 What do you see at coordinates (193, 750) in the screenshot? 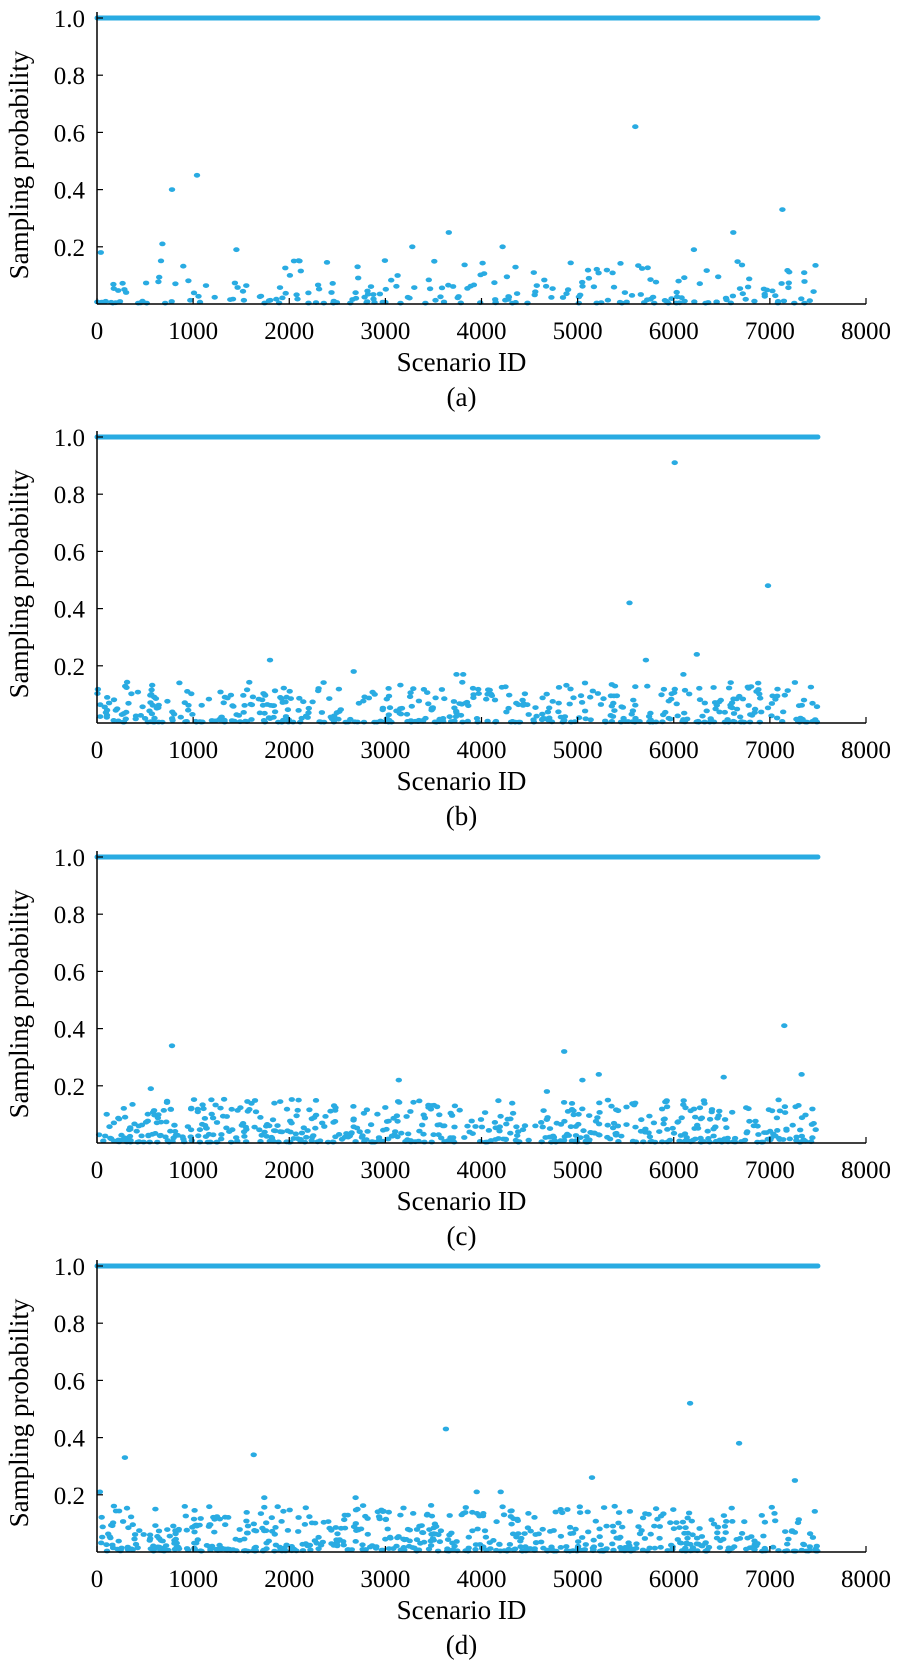
I see `x-tick-label: 1000` at bounding box center [193, 750].